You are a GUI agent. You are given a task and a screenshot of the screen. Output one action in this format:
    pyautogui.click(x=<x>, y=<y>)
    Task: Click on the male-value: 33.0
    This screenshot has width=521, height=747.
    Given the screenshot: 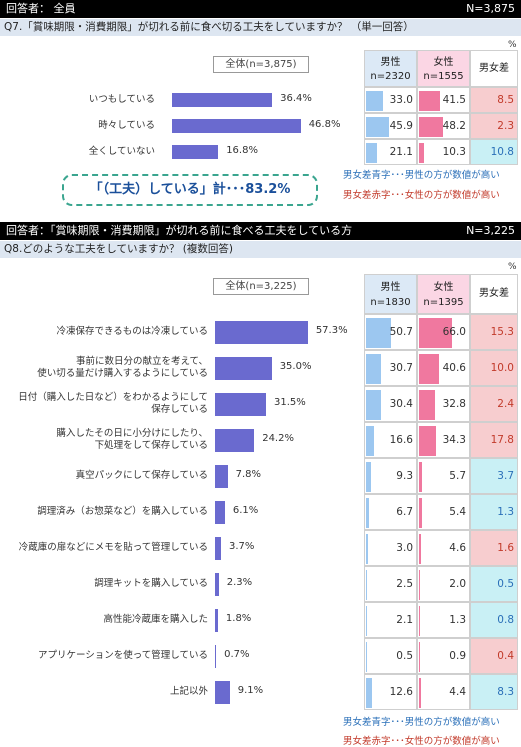 What is the action you would take?
    pyautogui.click(x=401, y=100)
    